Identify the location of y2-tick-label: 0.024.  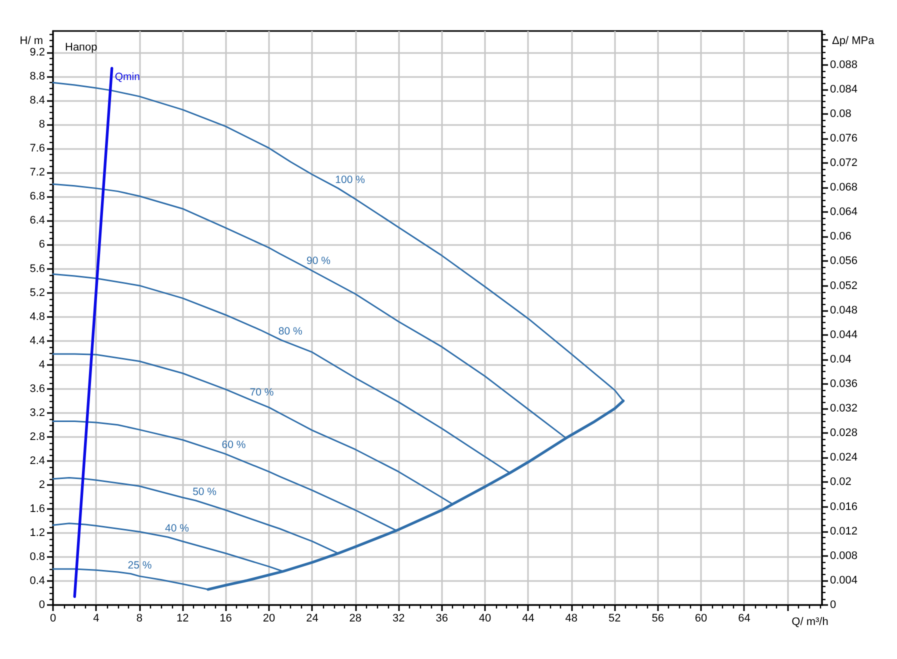
(844, 458).